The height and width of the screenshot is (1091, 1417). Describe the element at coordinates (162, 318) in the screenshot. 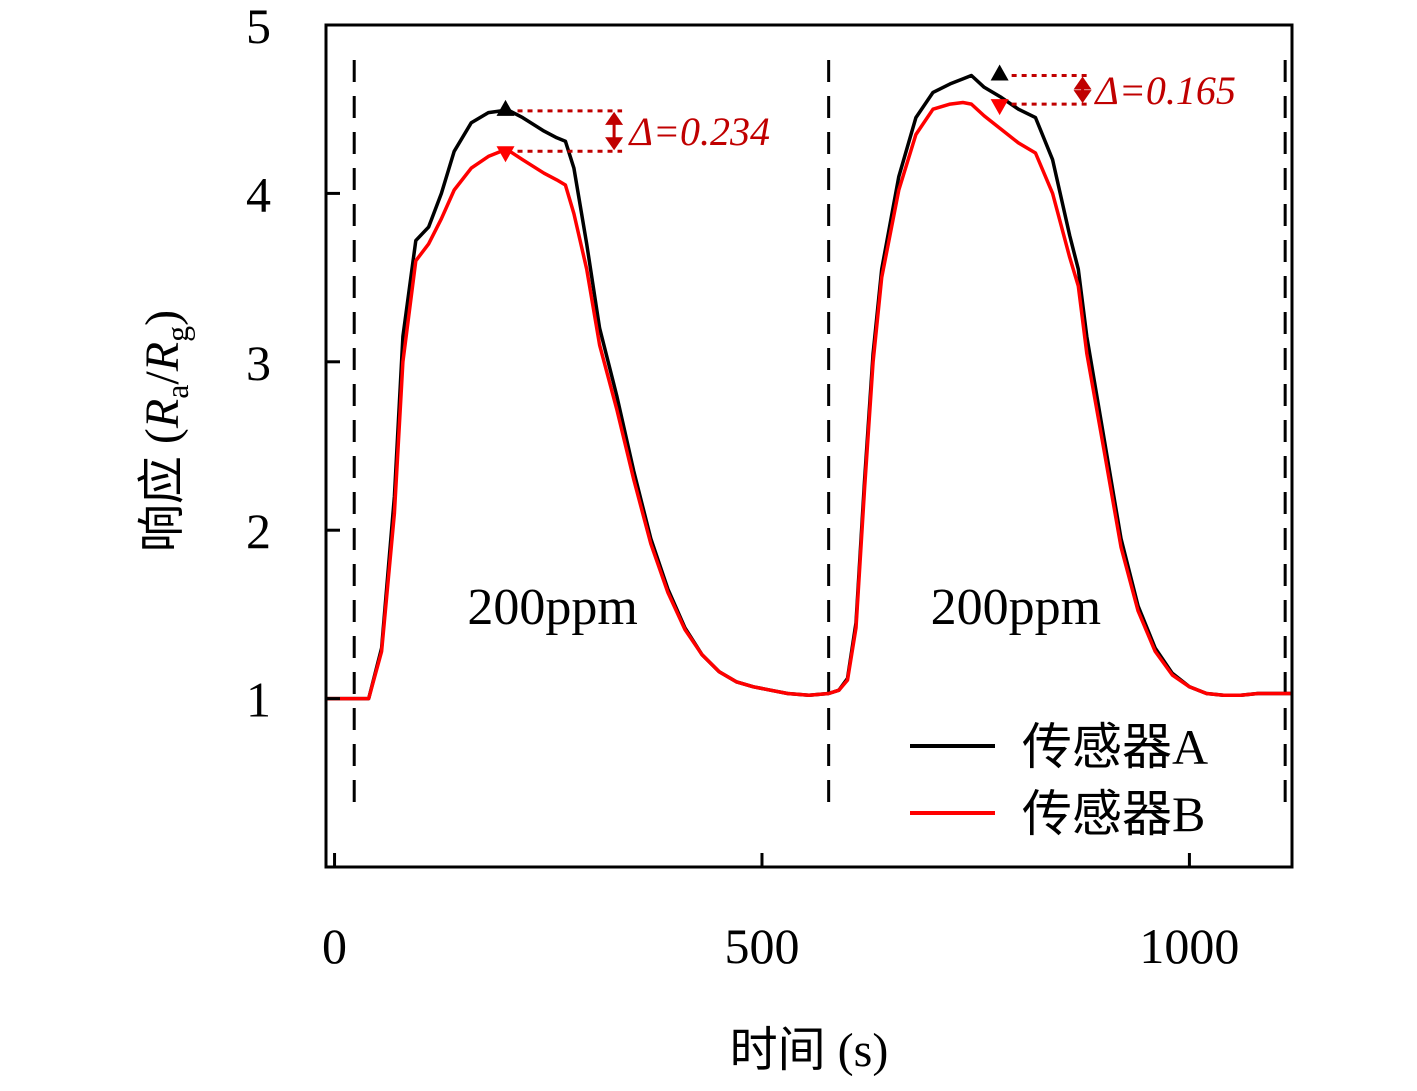

I see `y-title-suffix: )` at that location.